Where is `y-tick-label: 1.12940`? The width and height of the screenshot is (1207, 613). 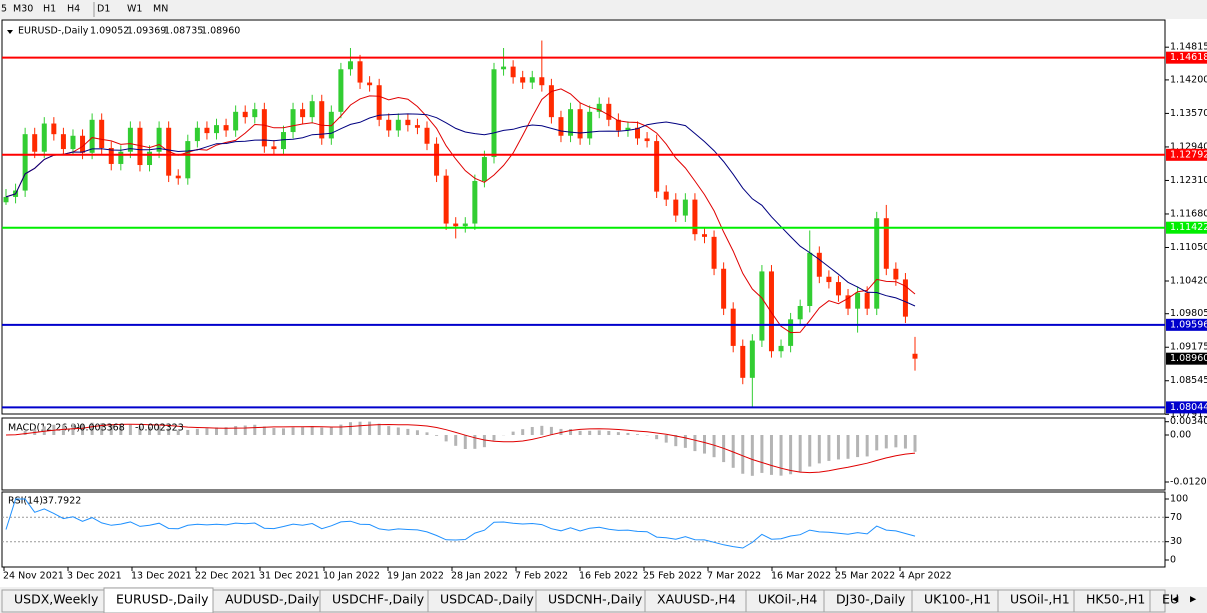
y-tick-label: 1.12940 is located at coordinates (1188, 146).